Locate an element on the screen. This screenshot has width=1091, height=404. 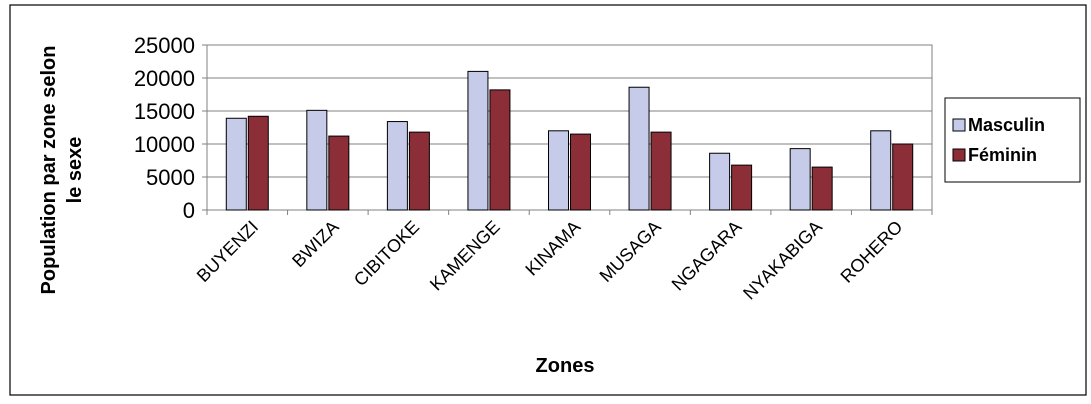
bar-masculin-rohero is located at coordinates (881, 170).